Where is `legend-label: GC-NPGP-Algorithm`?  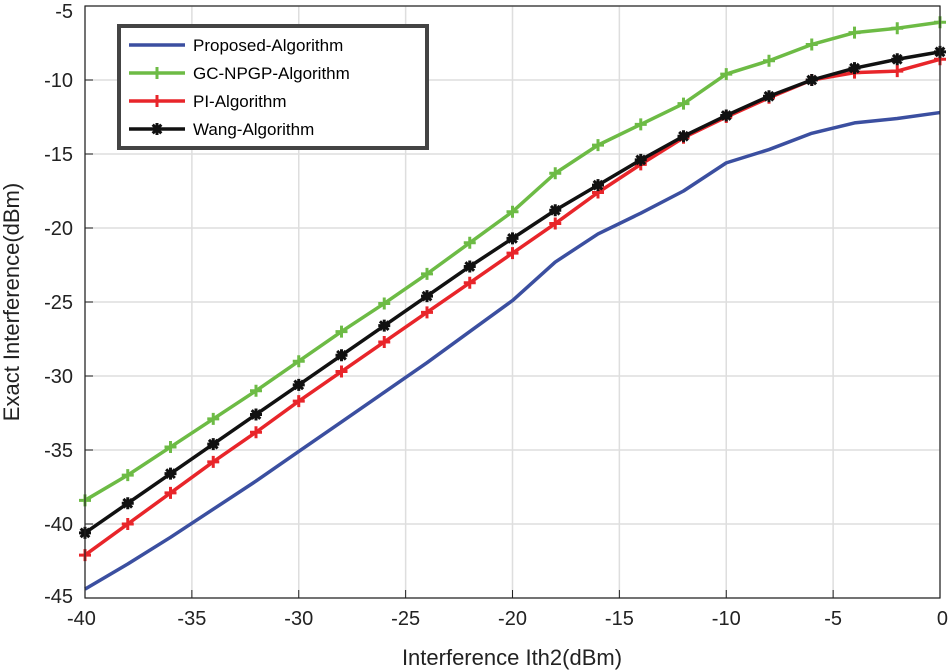
legend-label: GC-NPGP-Algorithm is located at coordinates (271, 73).